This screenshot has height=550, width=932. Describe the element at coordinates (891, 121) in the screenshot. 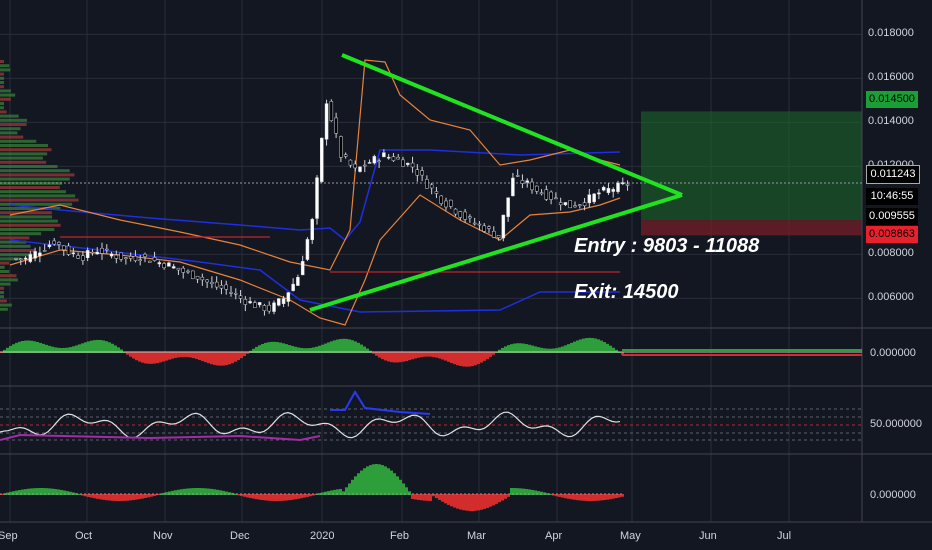

I see `price-tick-label: 0.014000` at that location.